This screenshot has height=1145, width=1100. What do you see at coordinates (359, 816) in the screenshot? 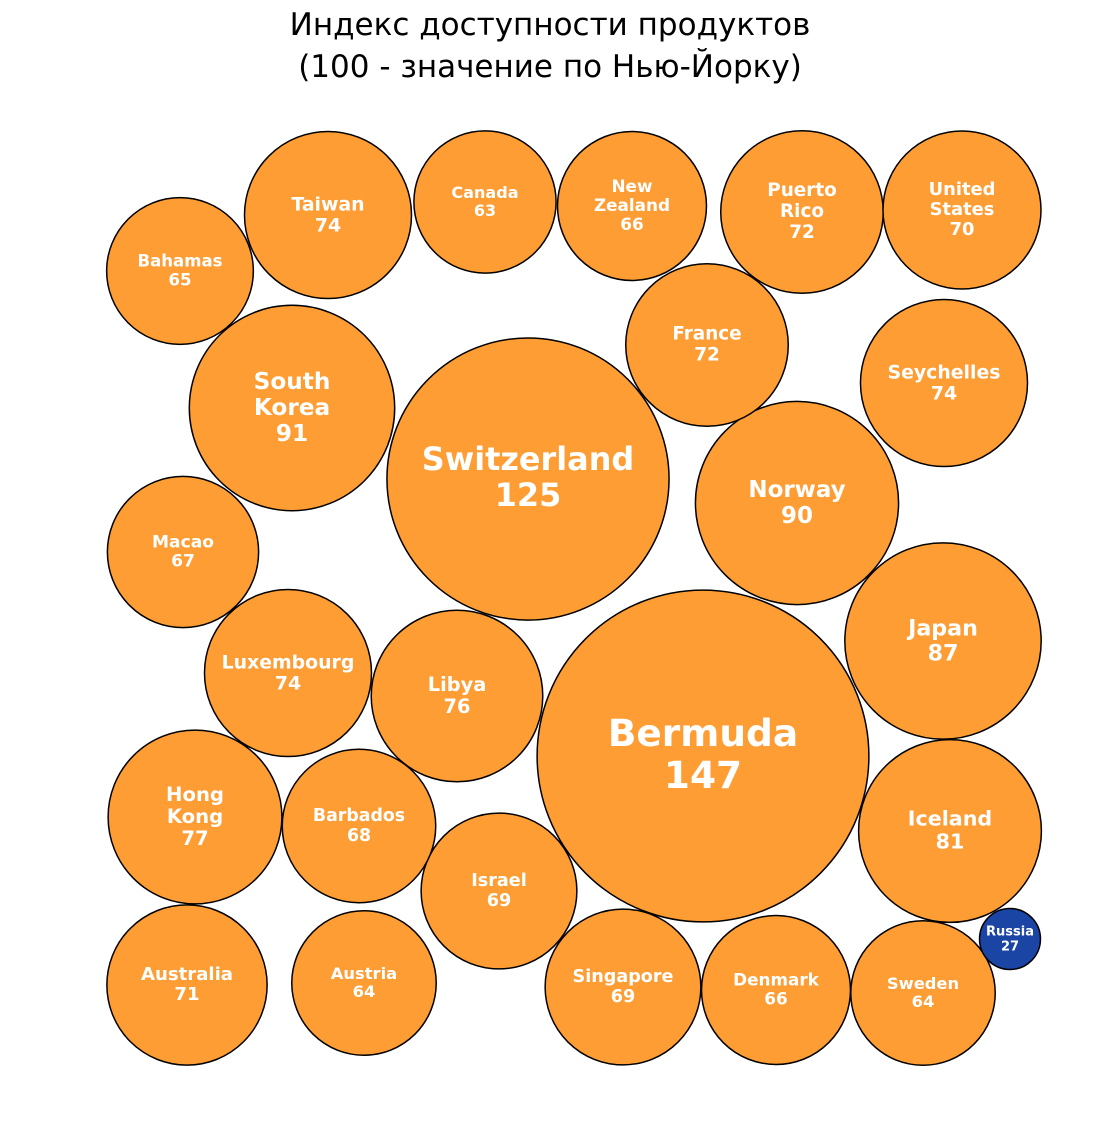
I see `bubble-name-barbados: Barbados` at bounding box center [359, 816].